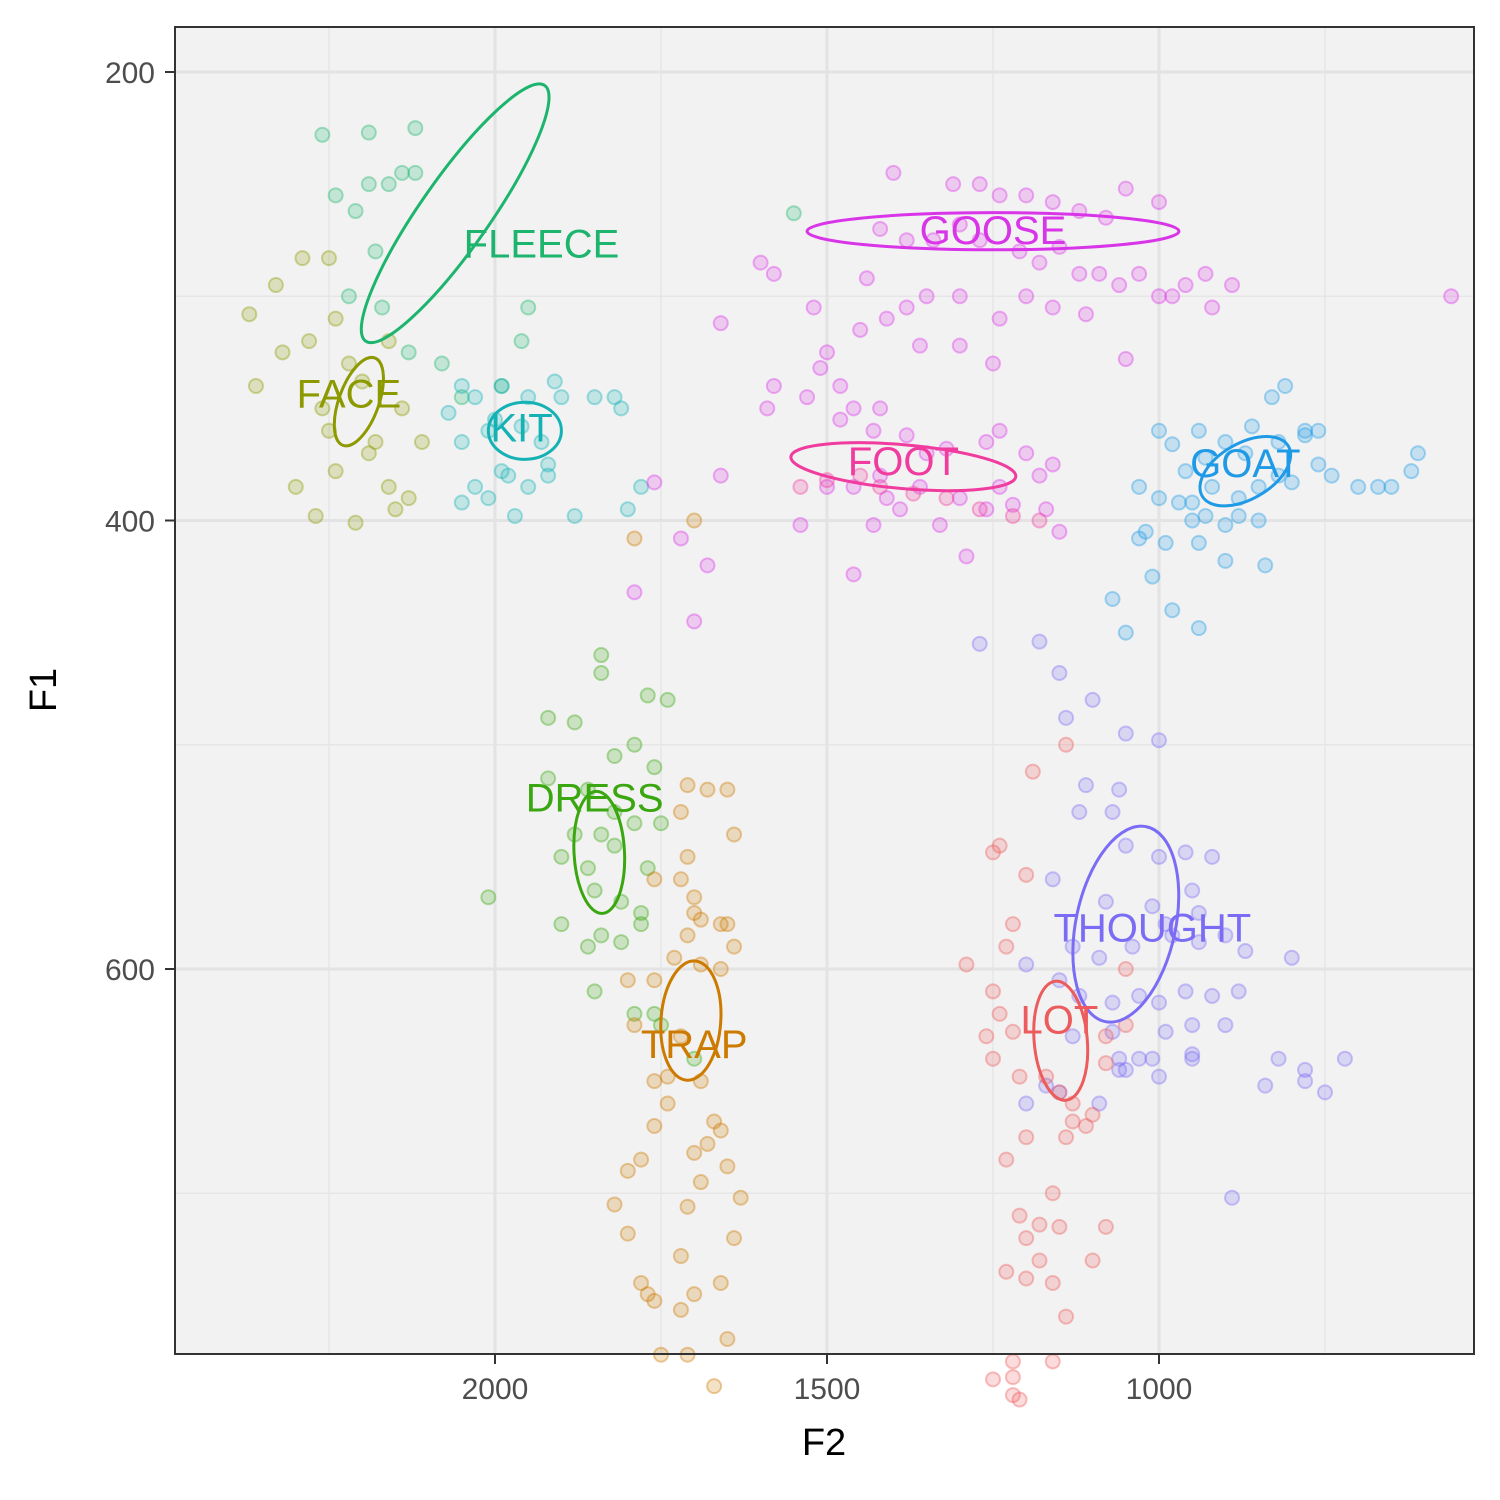 The width and height of the screenshot is (1500, 1500). What do you see at coordinates (1060, 1020) in the screenshot?
I see `vowel-label-lot: LOT` at bounding box center [1060, 1020].